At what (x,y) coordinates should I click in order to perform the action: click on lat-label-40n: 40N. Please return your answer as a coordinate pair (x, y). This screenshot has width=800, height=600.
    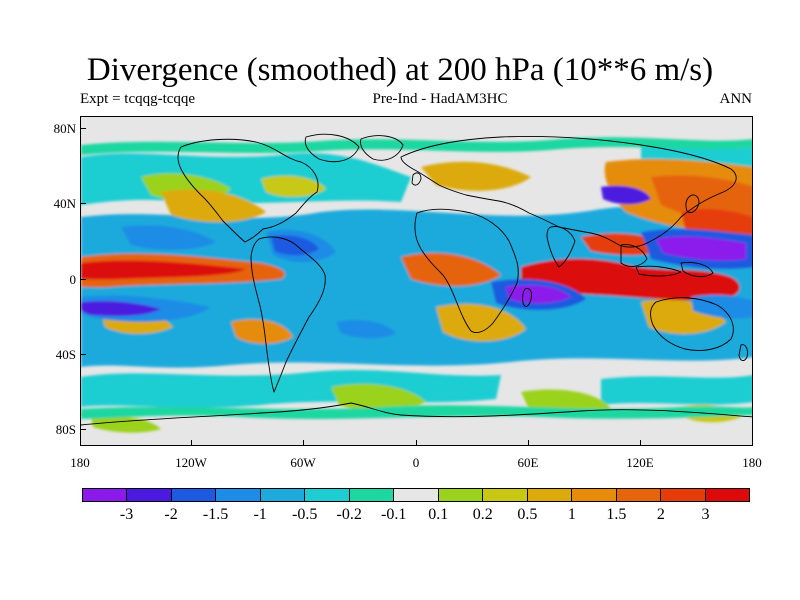
    Looking at the image, I should click on (64, 203).